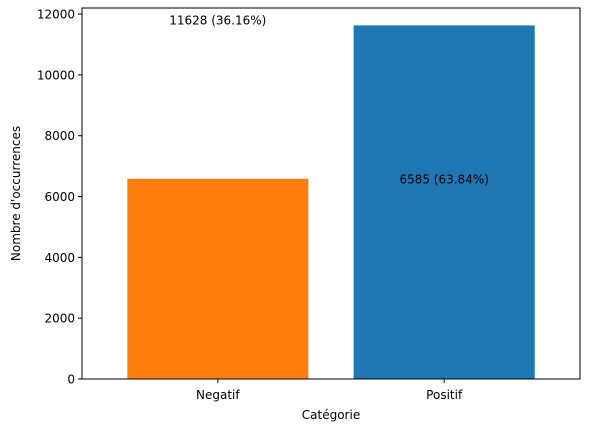 The width and height of the screenshot is (589, 433). What do you see at coordinates (59, 258) in the screenshot?
I see `y-tick-label: 4000` at bounding box center [59, 258].